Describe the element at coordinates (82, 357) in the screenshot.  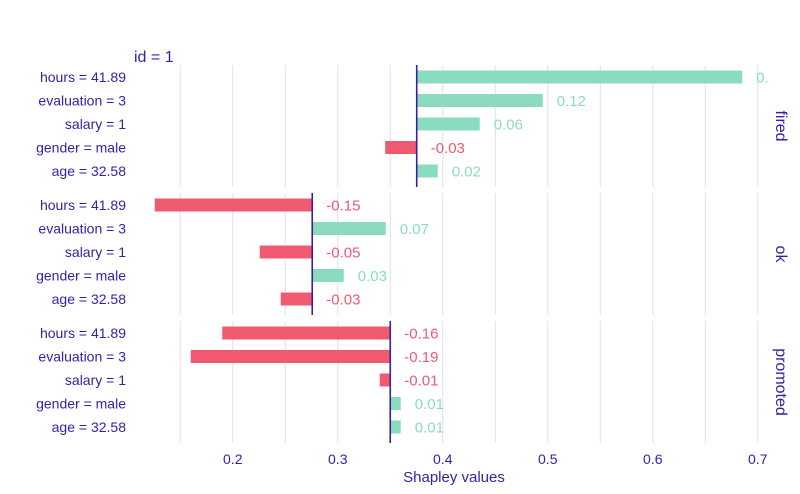
I see `feature-label-promoted-1: evaluation = 3` at that location.